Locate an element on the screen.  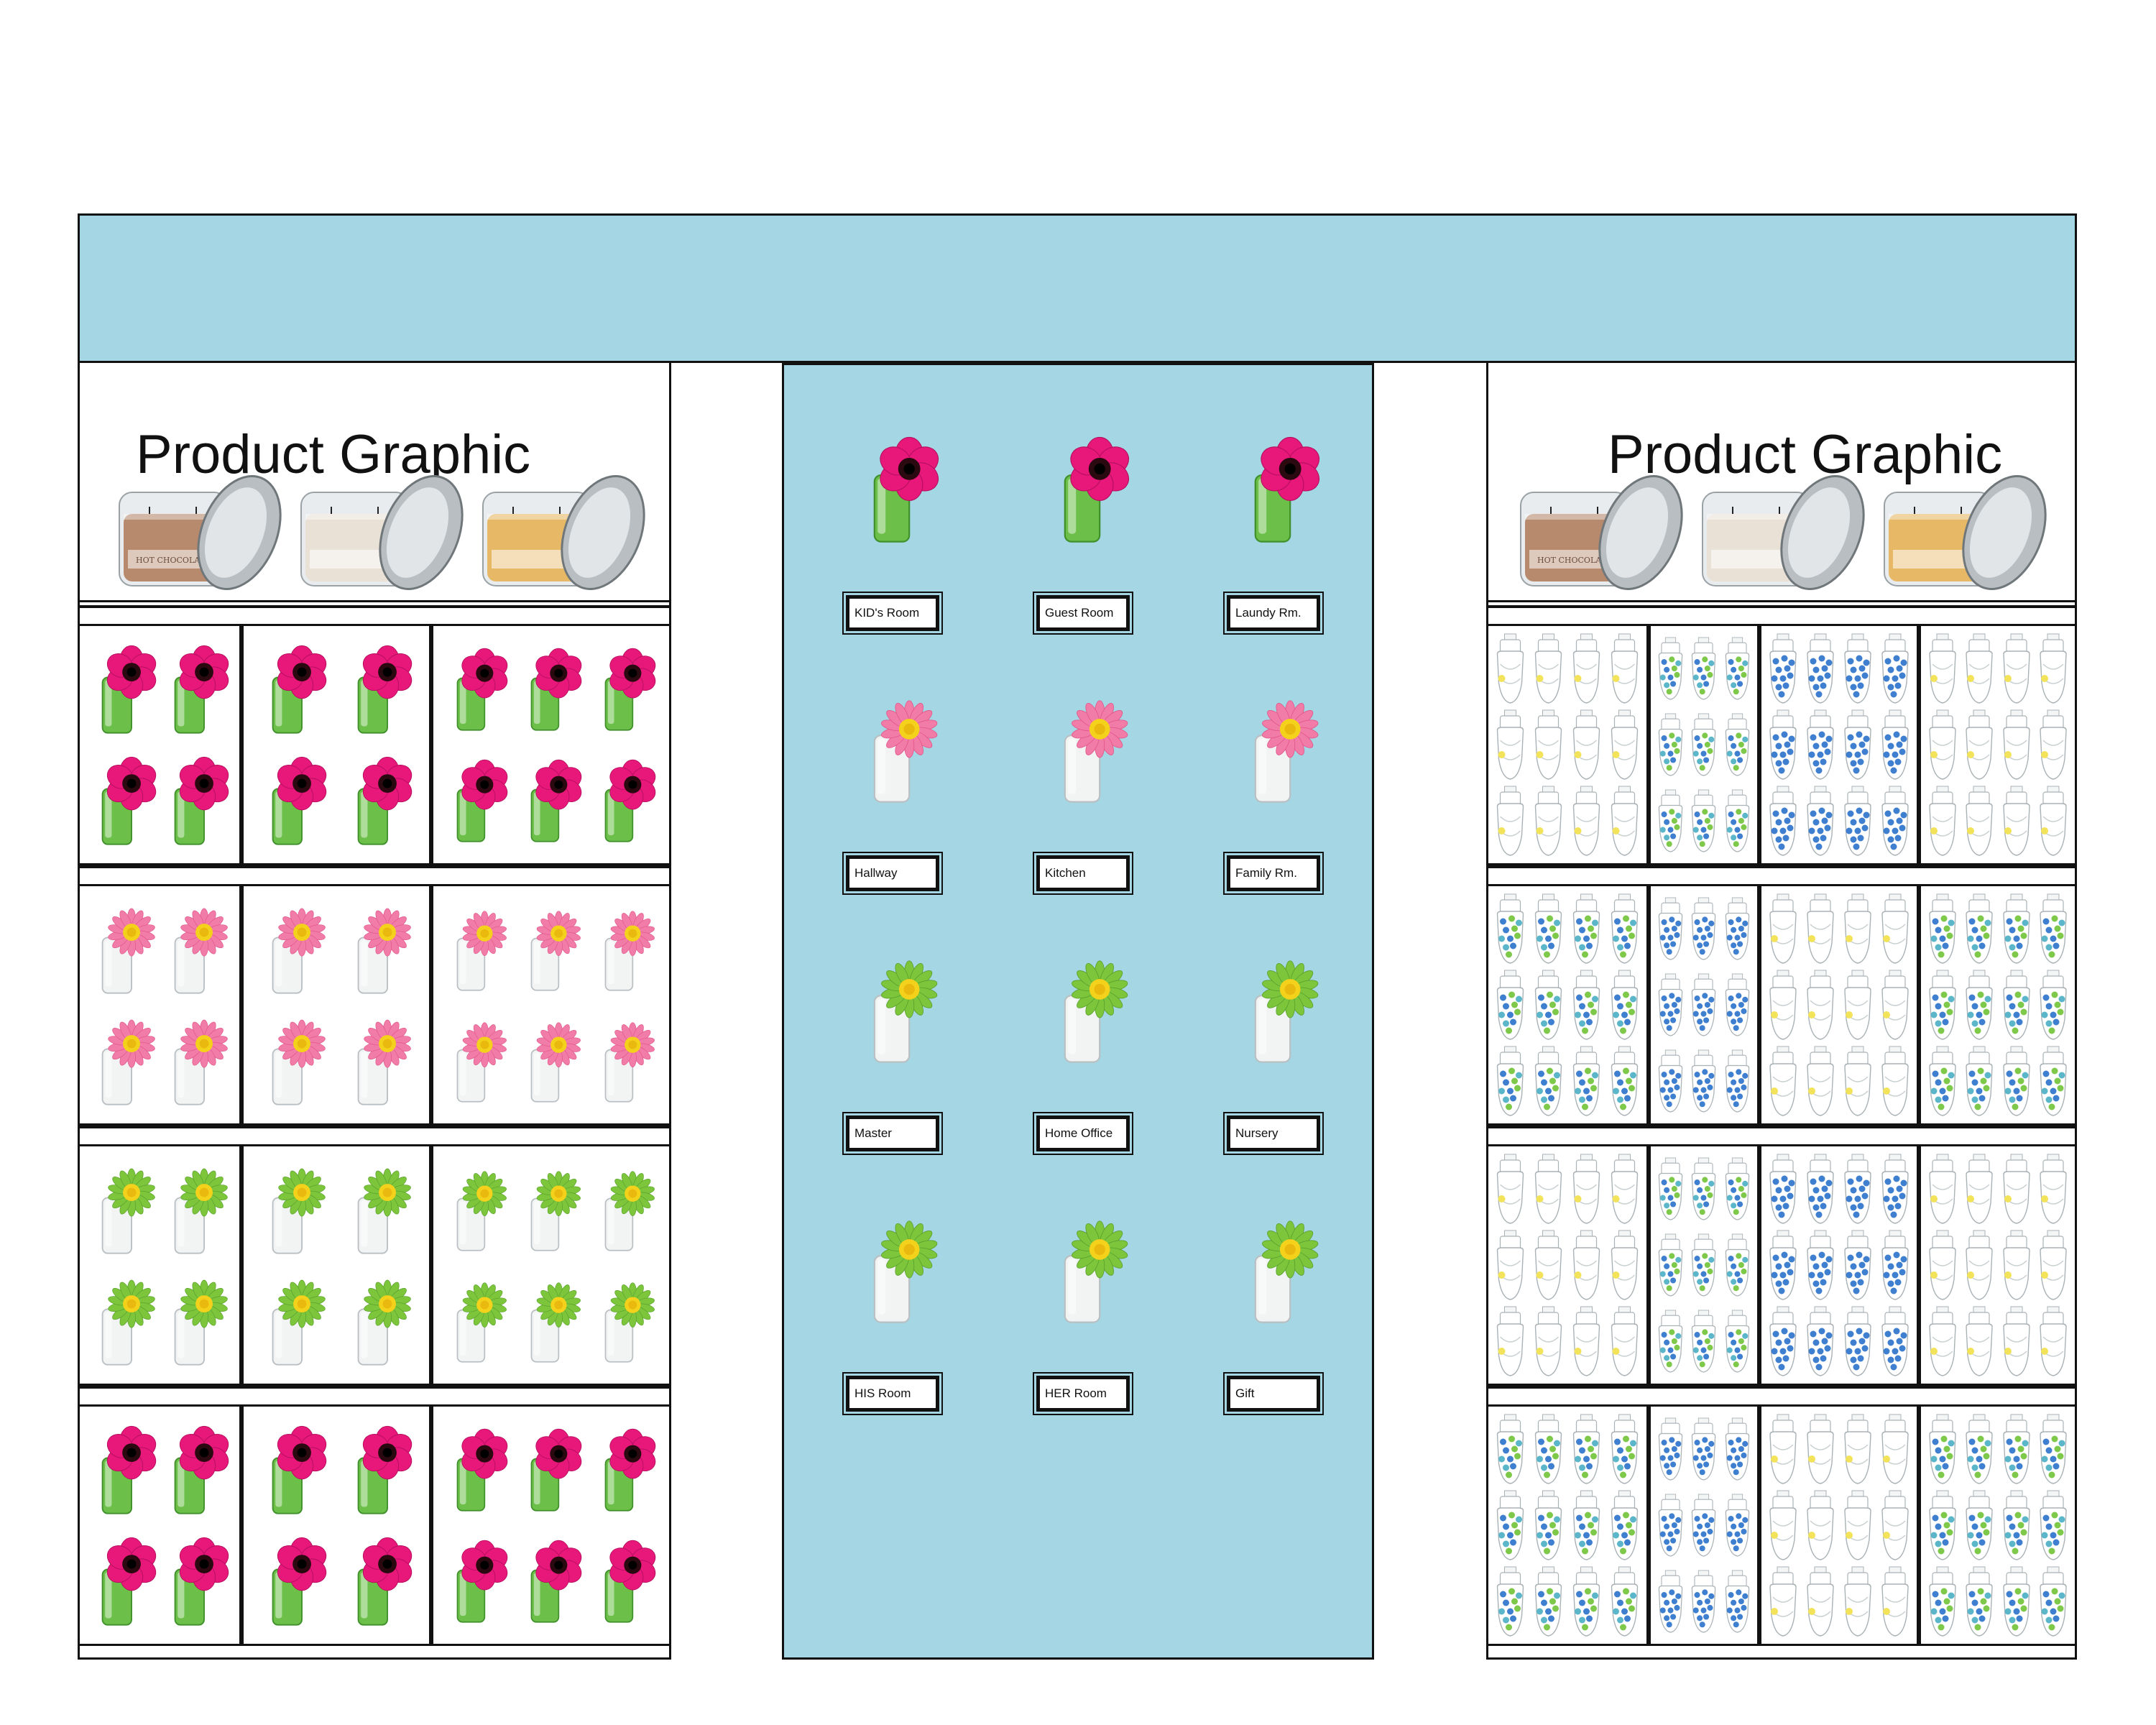
room-label-text: Master is located at coordinates (873, 1133).